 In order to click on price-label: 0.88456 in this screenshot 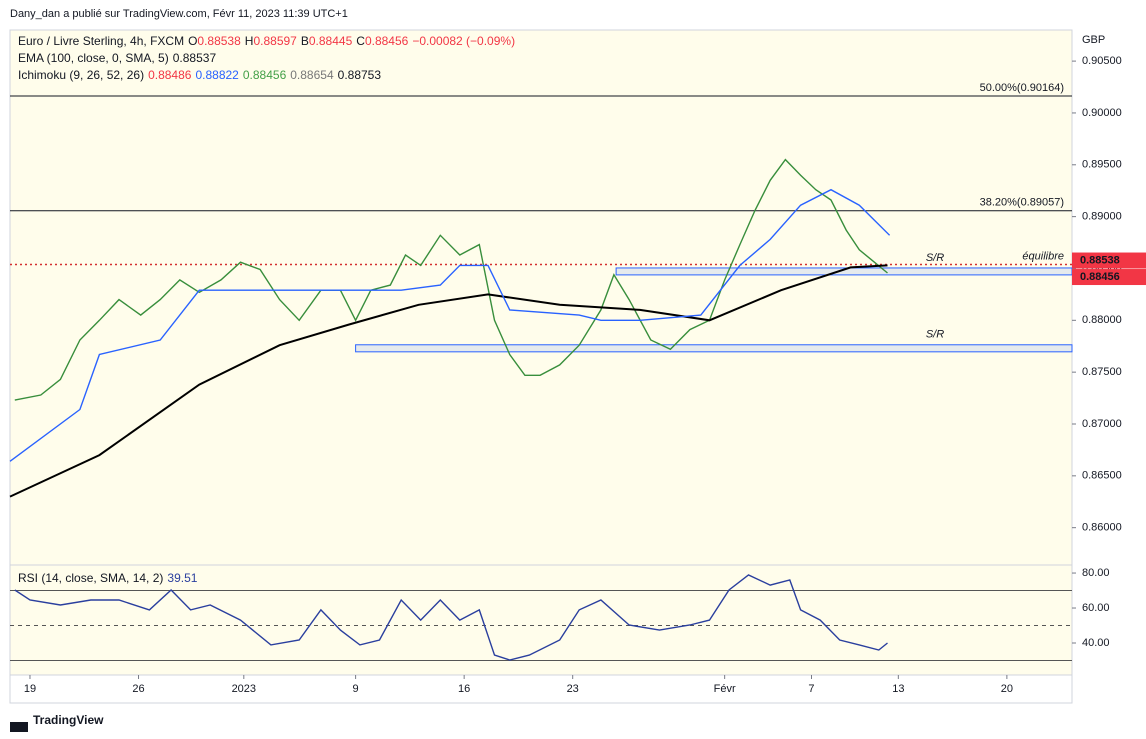, I will do `click(1100, 277)`.